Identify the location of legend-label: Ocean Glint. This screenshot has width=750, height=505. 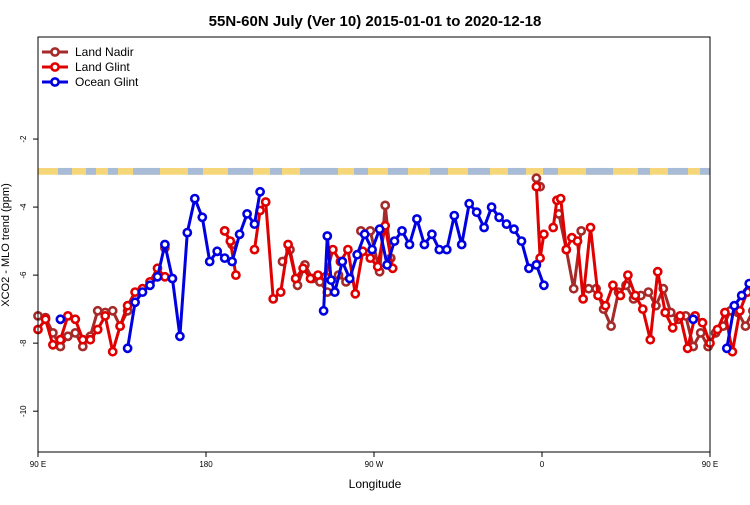
(107, 82).